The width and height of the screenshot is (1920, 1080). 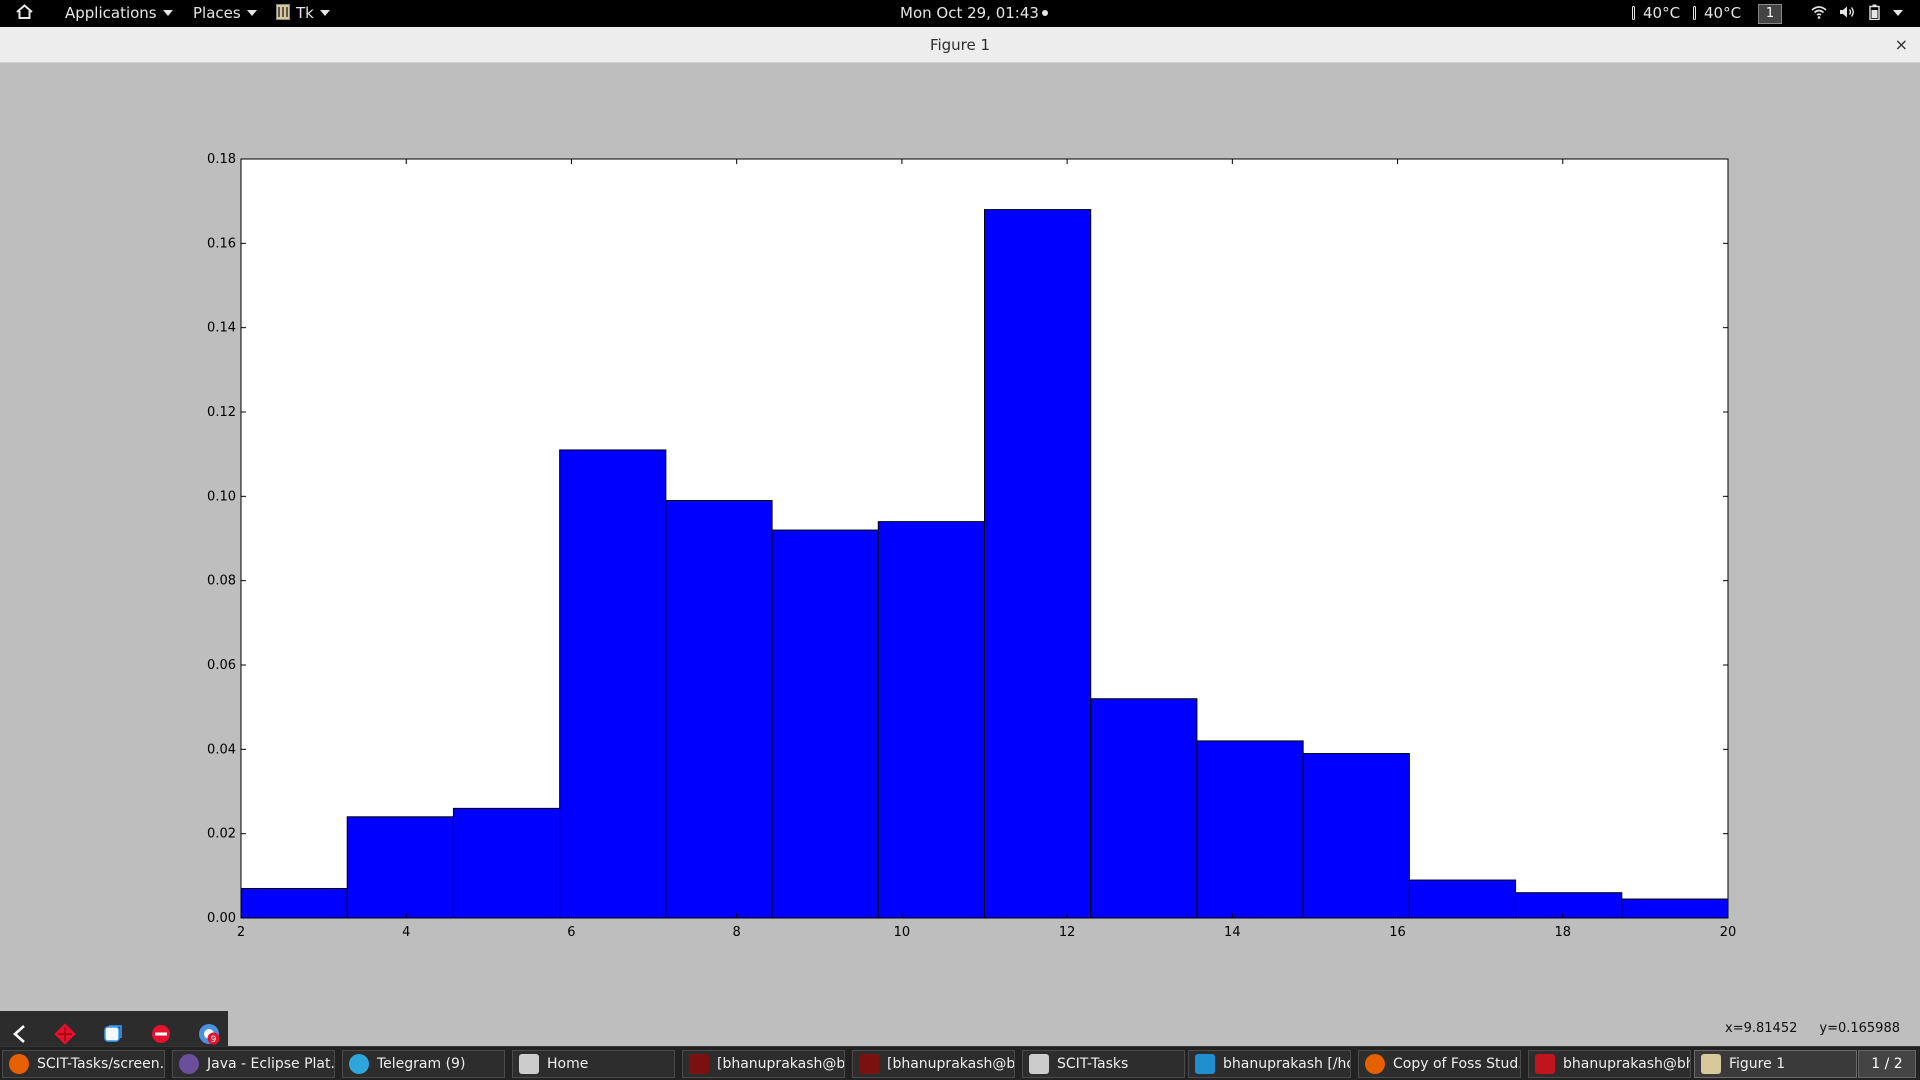 I want to click on firefox-icon, so click(x=1375, y=1064).